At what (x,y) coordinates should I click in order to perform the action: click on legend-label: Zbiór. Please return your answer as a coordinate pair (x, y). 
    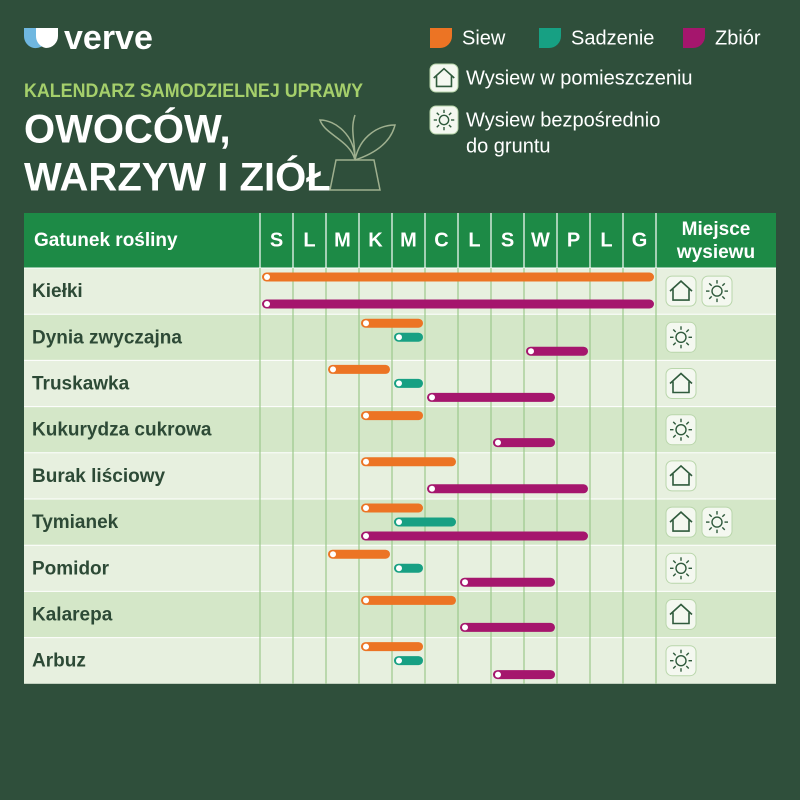
    Looking at the image, I should click on (738, 38).